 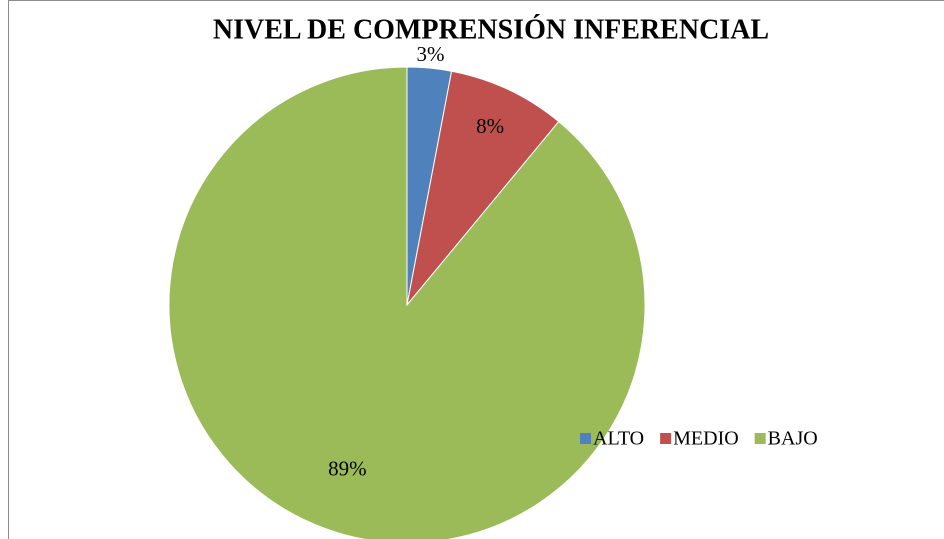 I want to click on data-label: 8%, so click(x=490, y=126).